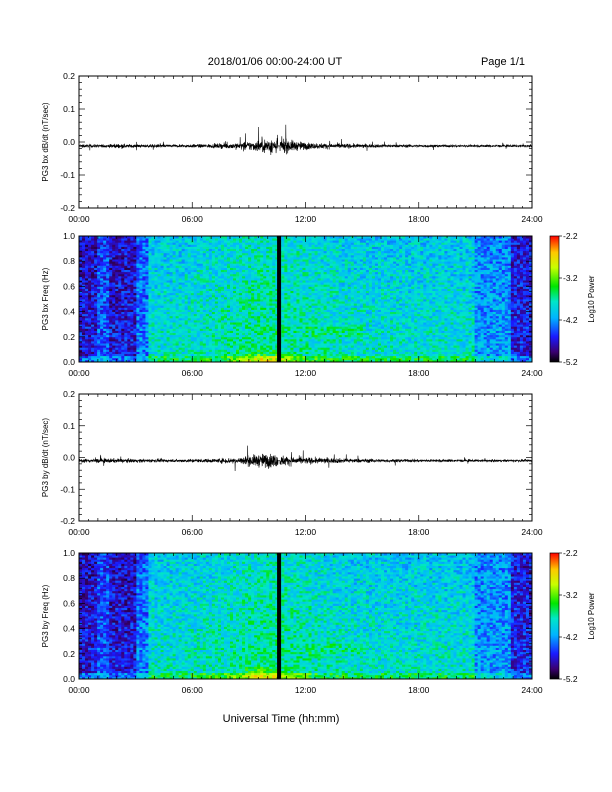 The height and width of the screenshot is (792, 612). I want to click on bx-spectrogram-colorbar-tick-label: -5.2, so click(570, 362).